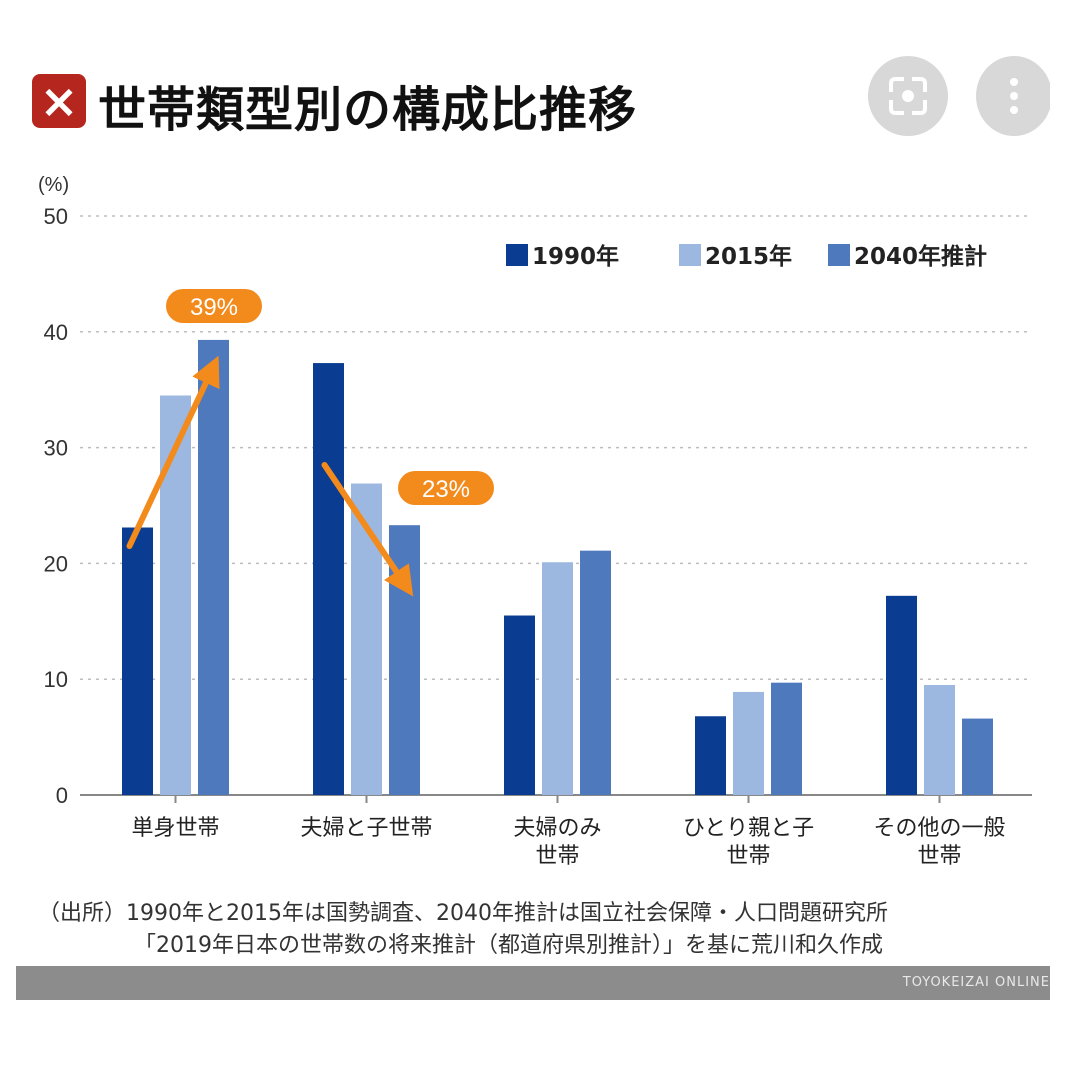 The width and height of the screenshot is (1065, 1065). I want to click on annotation-label: 23%, so click(446, 489).